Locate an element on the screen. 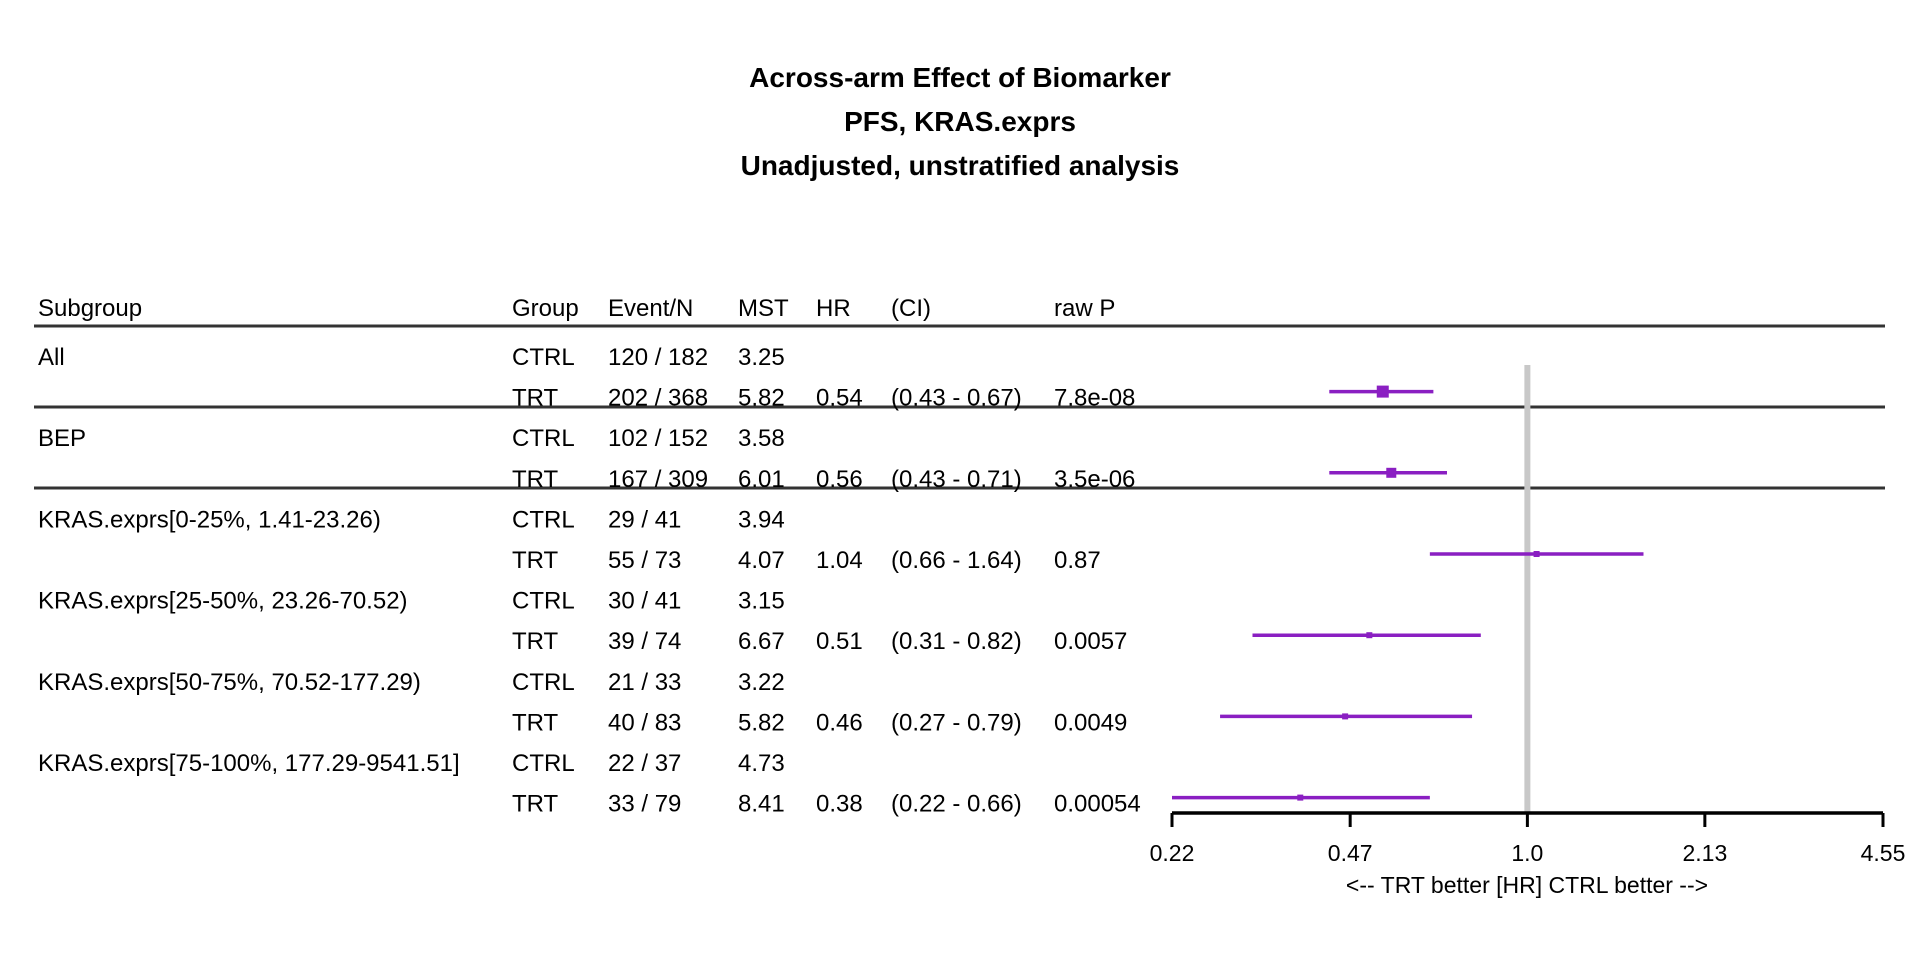 Image resolution: width=1920 pixels, height=960 pixels. x-tick-label: 4.55 is located at coordinates (1883, 853).